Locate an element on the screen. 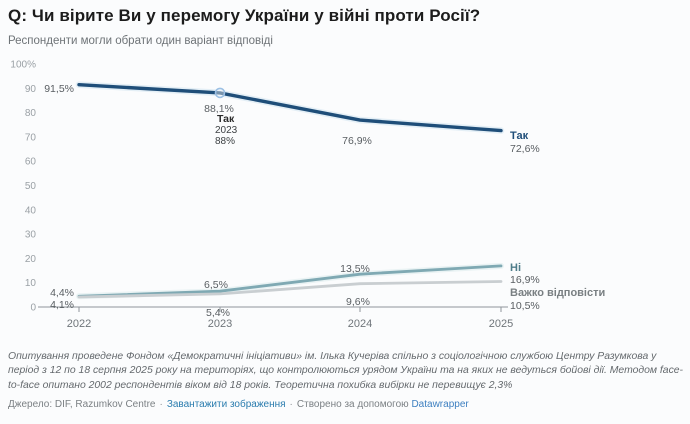  point-value-label: 4,4% is located at coordinates (62, 293).